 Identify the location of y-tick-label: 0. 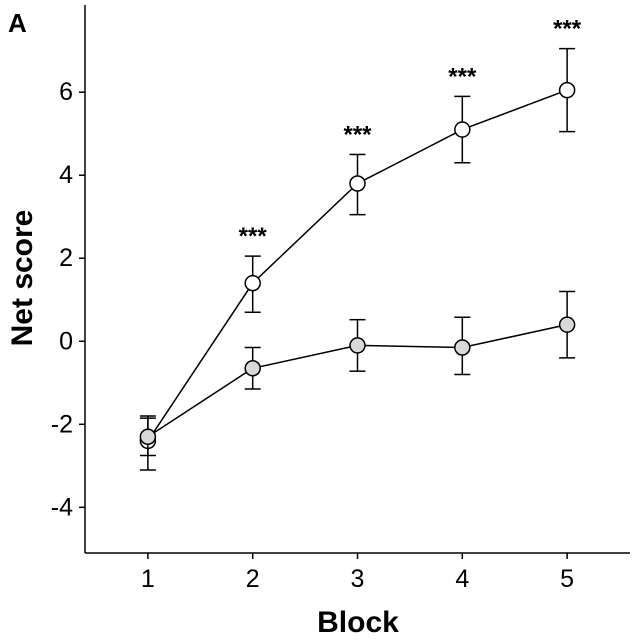
(66, 341).